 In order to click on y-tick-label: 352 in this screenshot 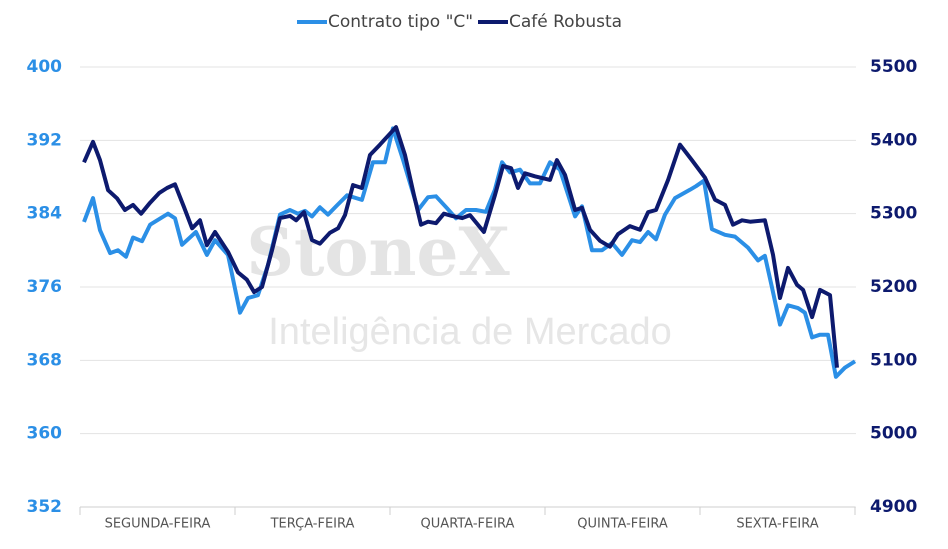, I will do `click(45, 507)`.